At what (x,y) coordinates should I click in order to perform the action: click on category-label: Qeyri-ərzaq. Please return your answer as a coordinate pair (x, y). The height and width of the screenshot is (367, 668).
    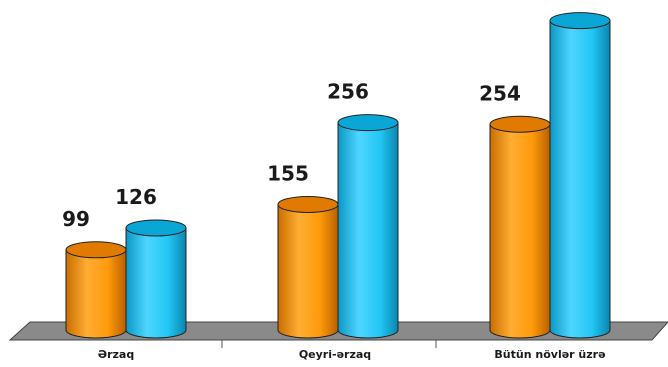
    Looking at the image, I should click on (335, 354).